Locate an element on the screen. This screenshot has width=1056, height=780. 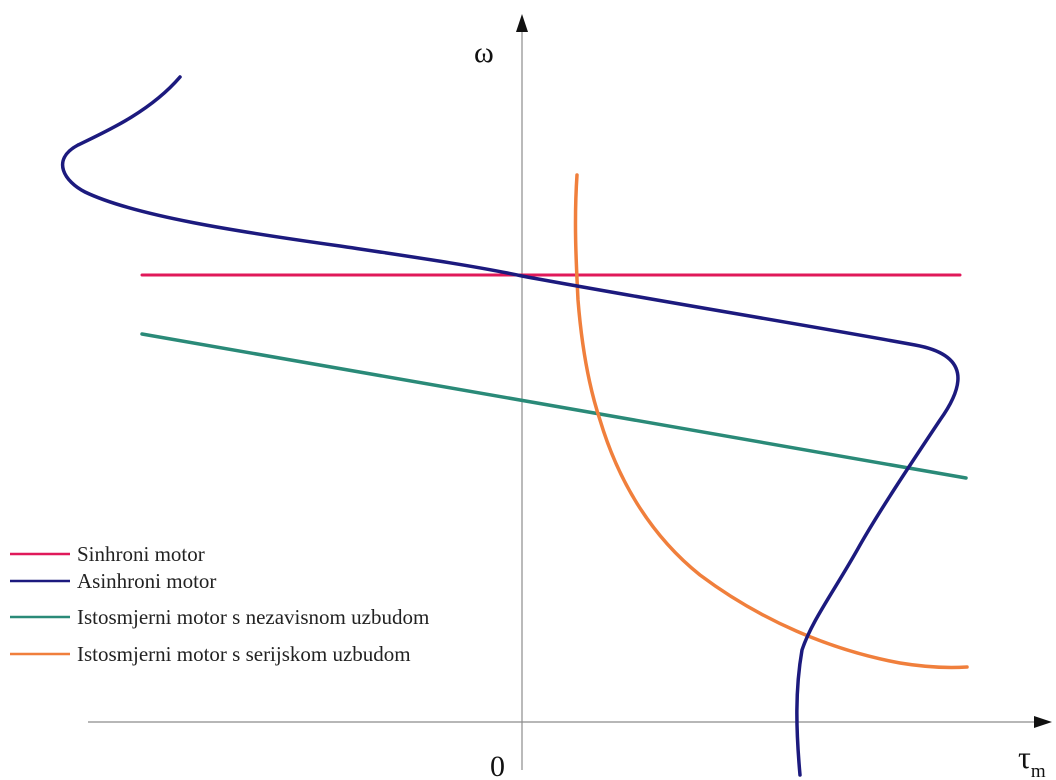
legend-item-asynchronous: Asinhroni motor is located at coordinates (113, 581).